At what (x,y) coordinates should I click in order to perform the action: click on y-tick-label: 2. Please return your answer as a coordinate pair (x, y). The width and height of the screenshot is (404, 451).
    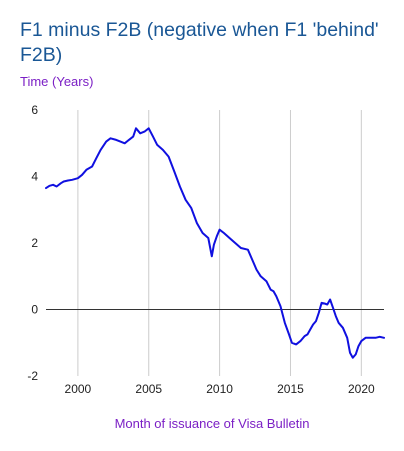
    Looking at the image, I should click on (34, 243).